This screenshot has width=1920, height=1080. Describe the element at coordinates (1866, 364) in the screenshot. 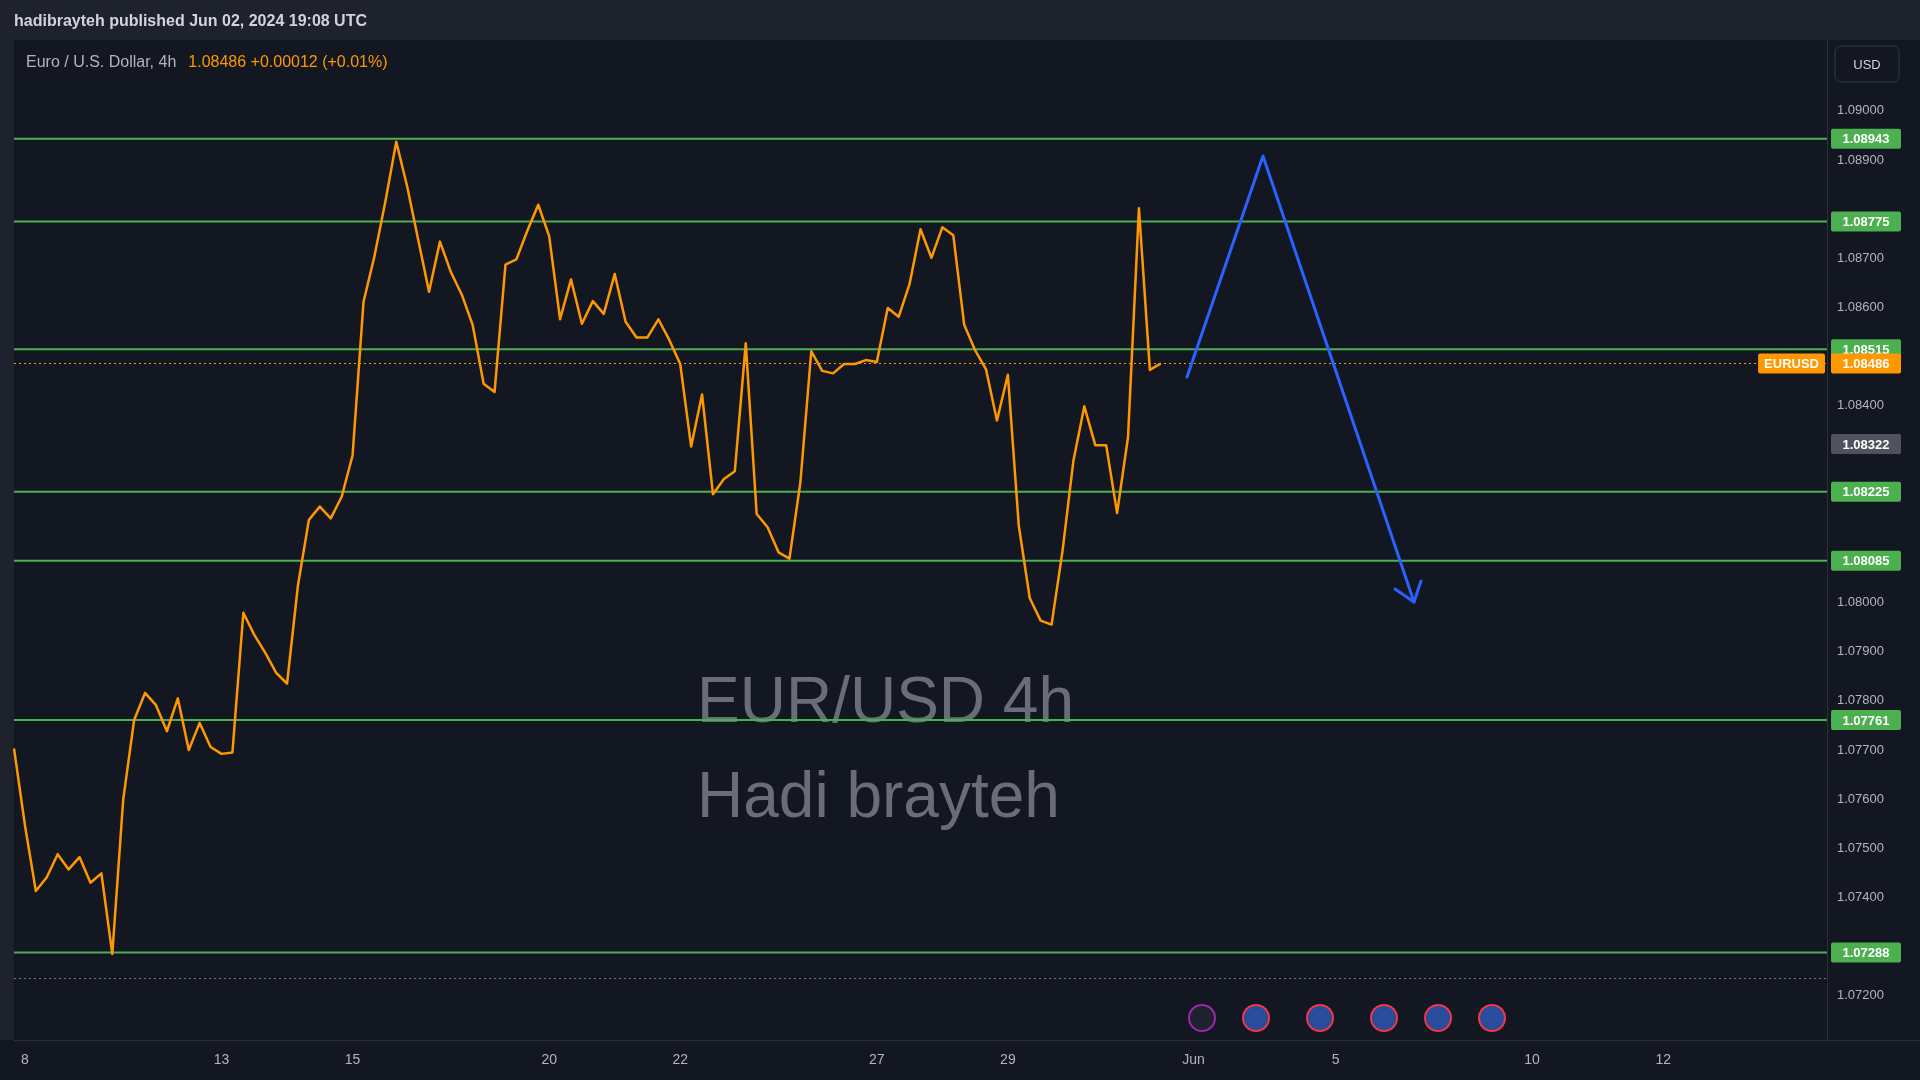

I see `text: 1.08486` at that location.